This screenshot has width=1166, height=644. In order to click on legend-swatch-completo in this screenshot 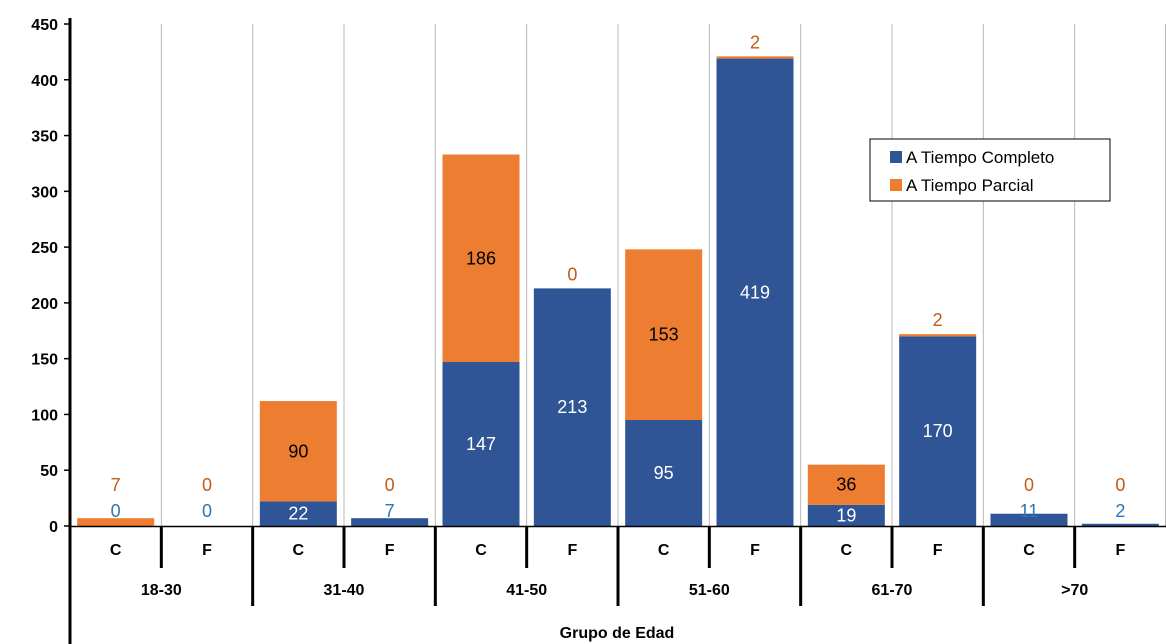, I will do `click(896, 157)`.